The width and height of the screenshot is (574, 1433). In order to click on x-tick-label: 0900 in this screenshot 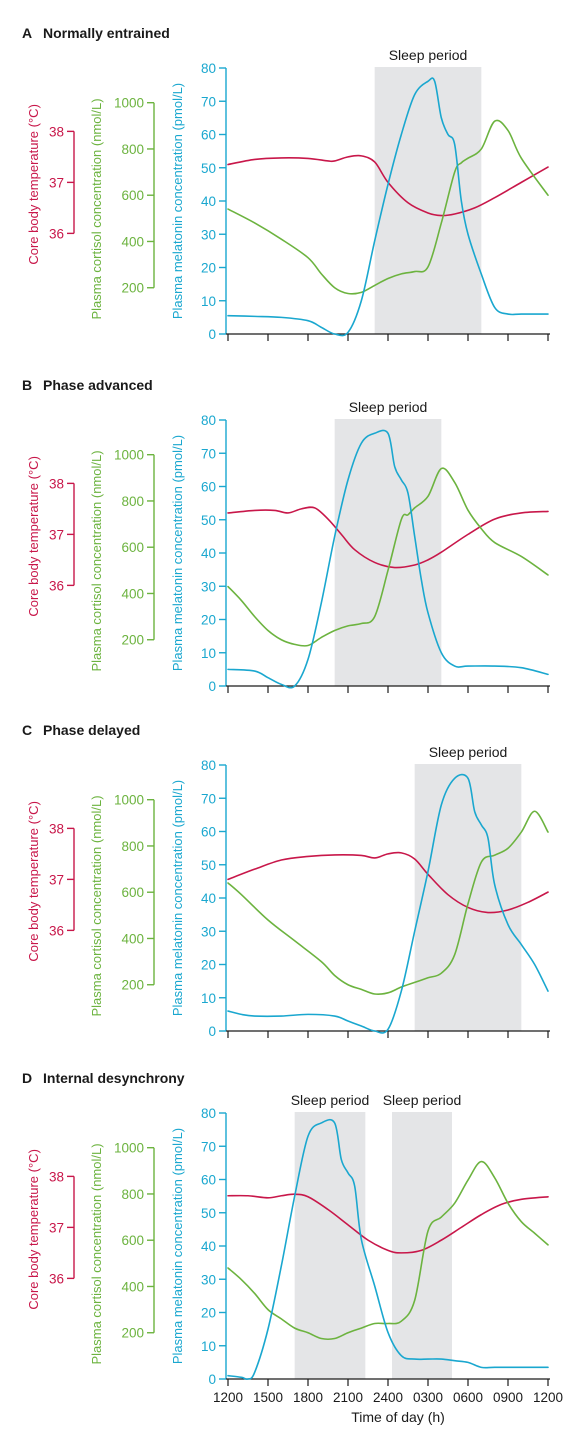, I will do `click(508, 1397)`.